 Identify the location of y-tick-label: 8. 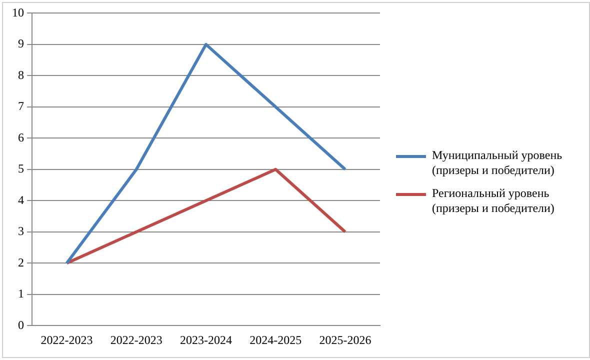
(21, 75).